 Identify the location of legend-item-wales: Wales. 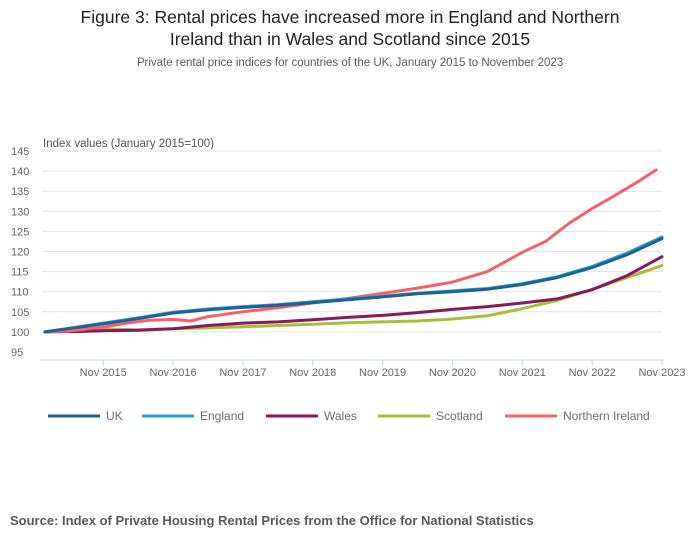
(311, 416).